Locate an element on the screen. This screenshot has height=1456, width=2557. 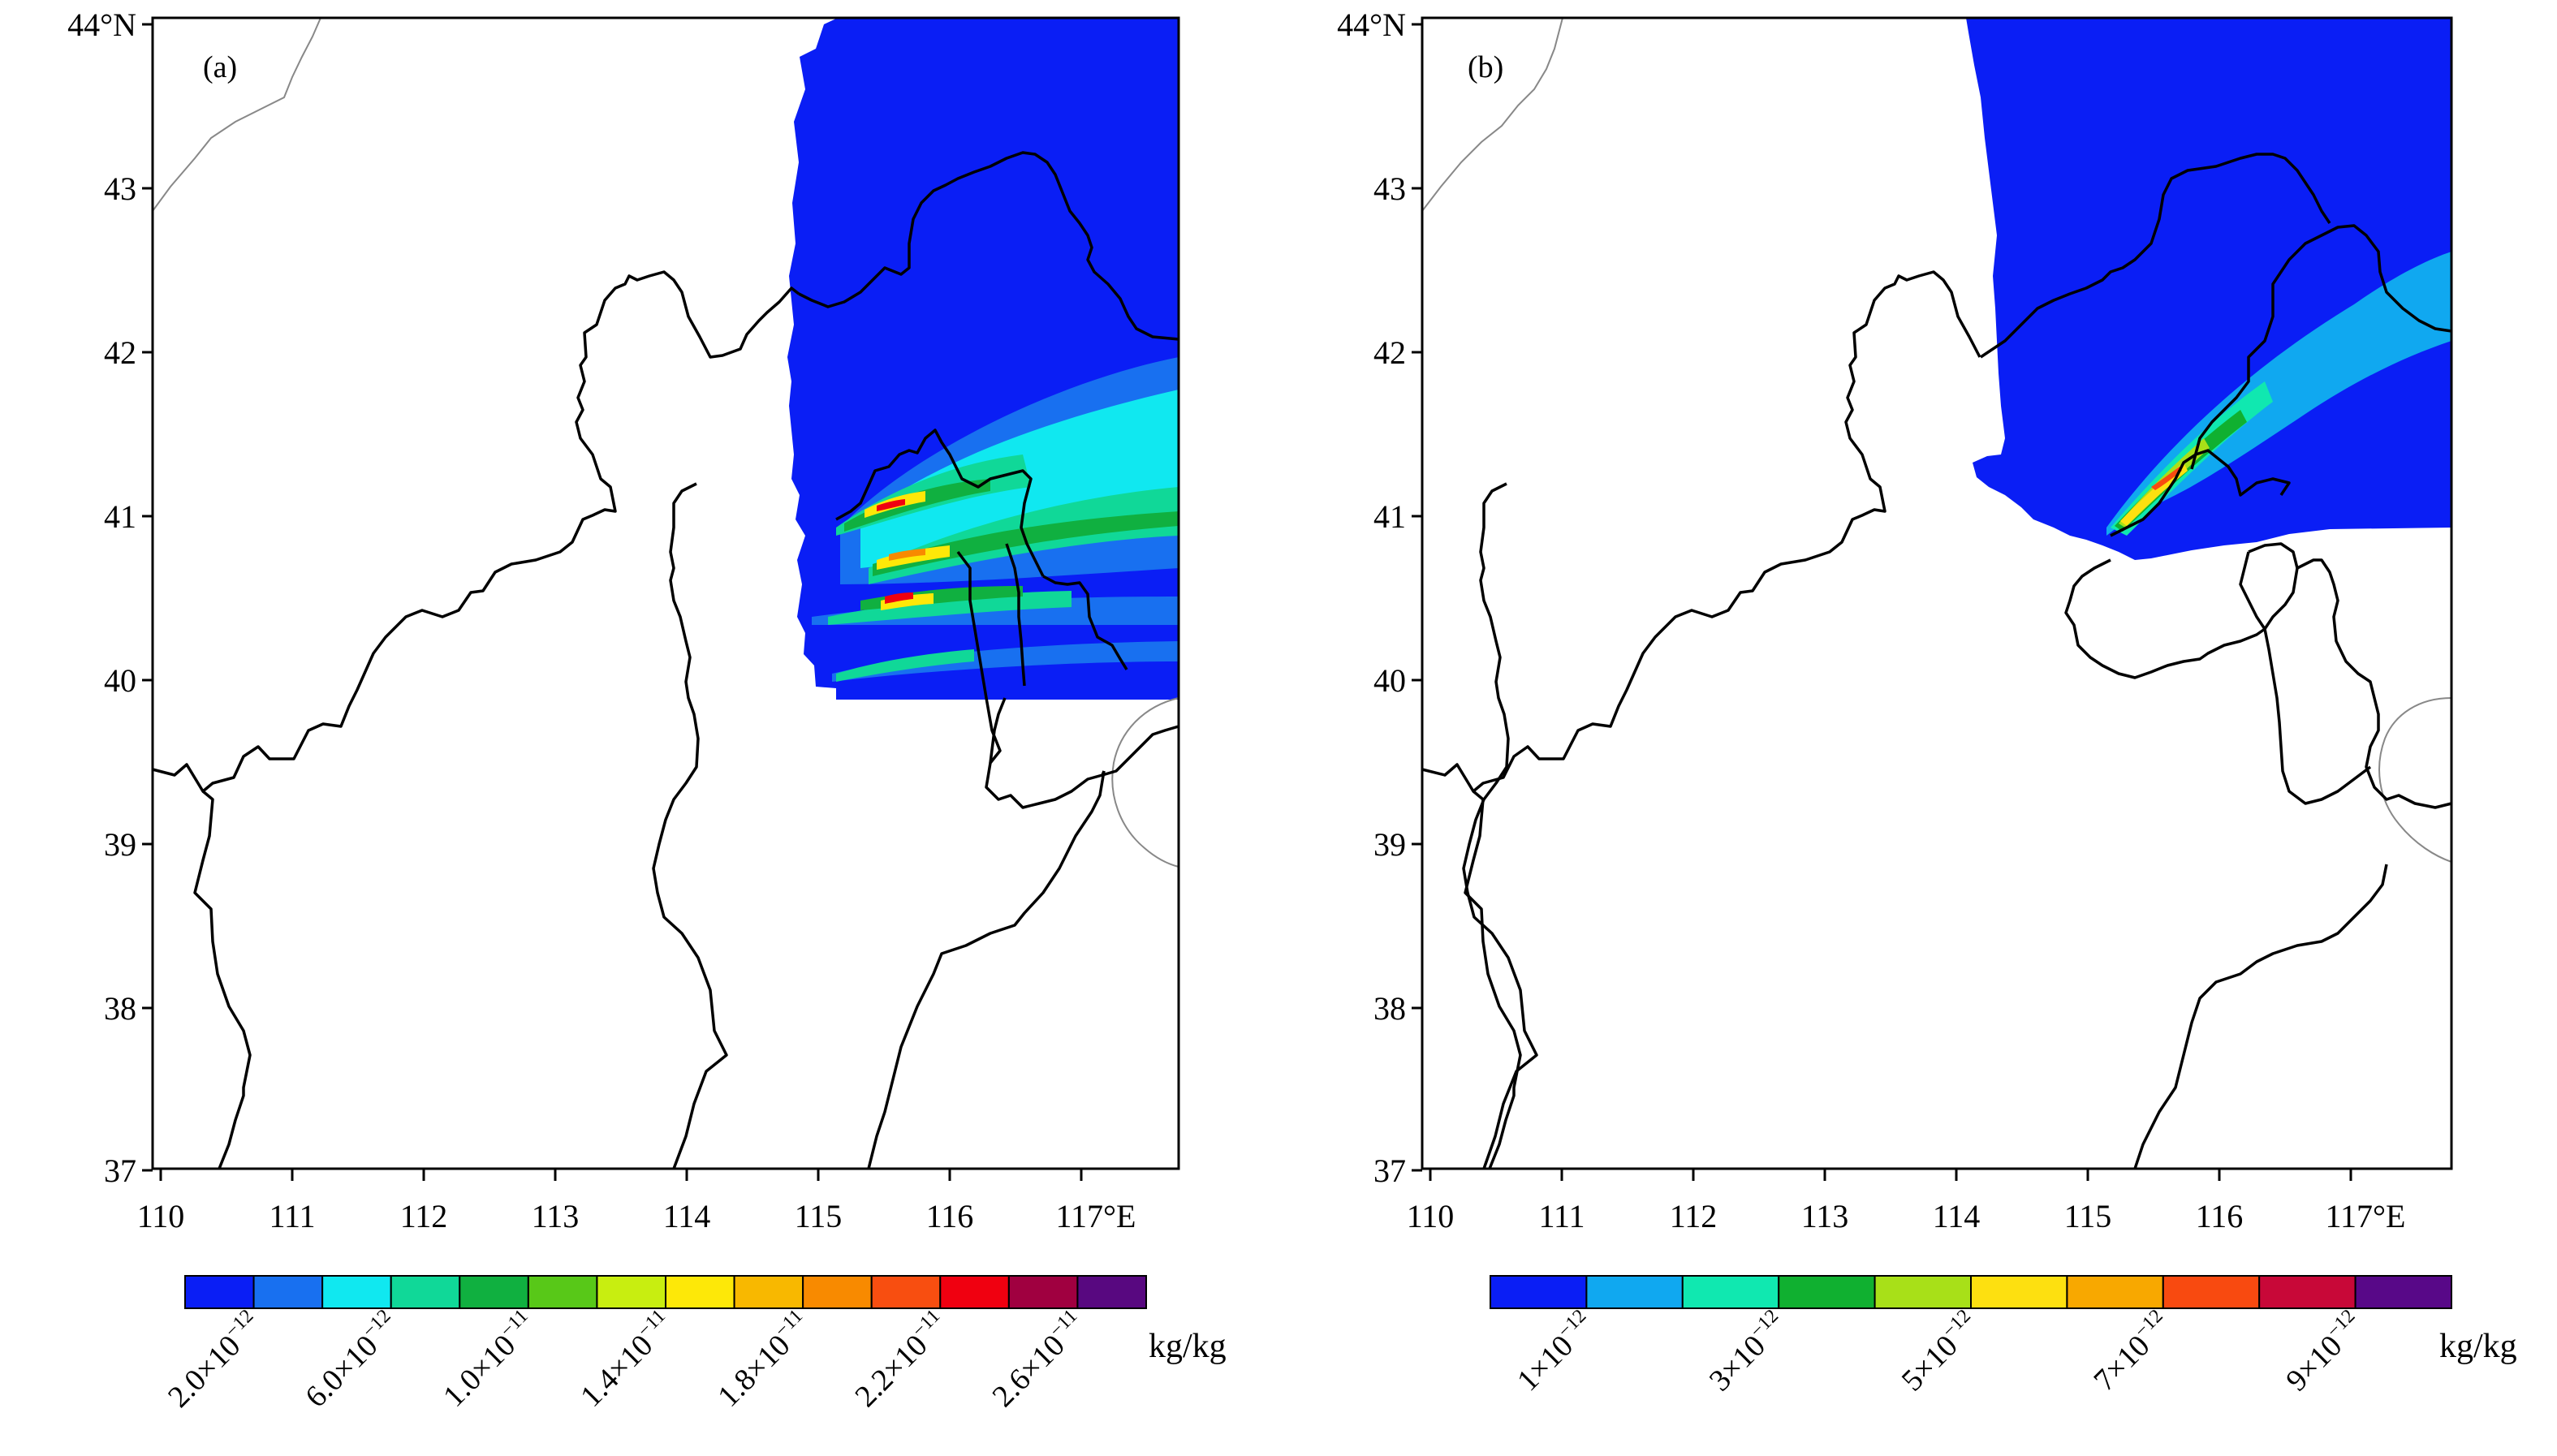
lat-axis-a: 44°N 43 42 41 40 39 38 37 is located at coordinates (110, 598).